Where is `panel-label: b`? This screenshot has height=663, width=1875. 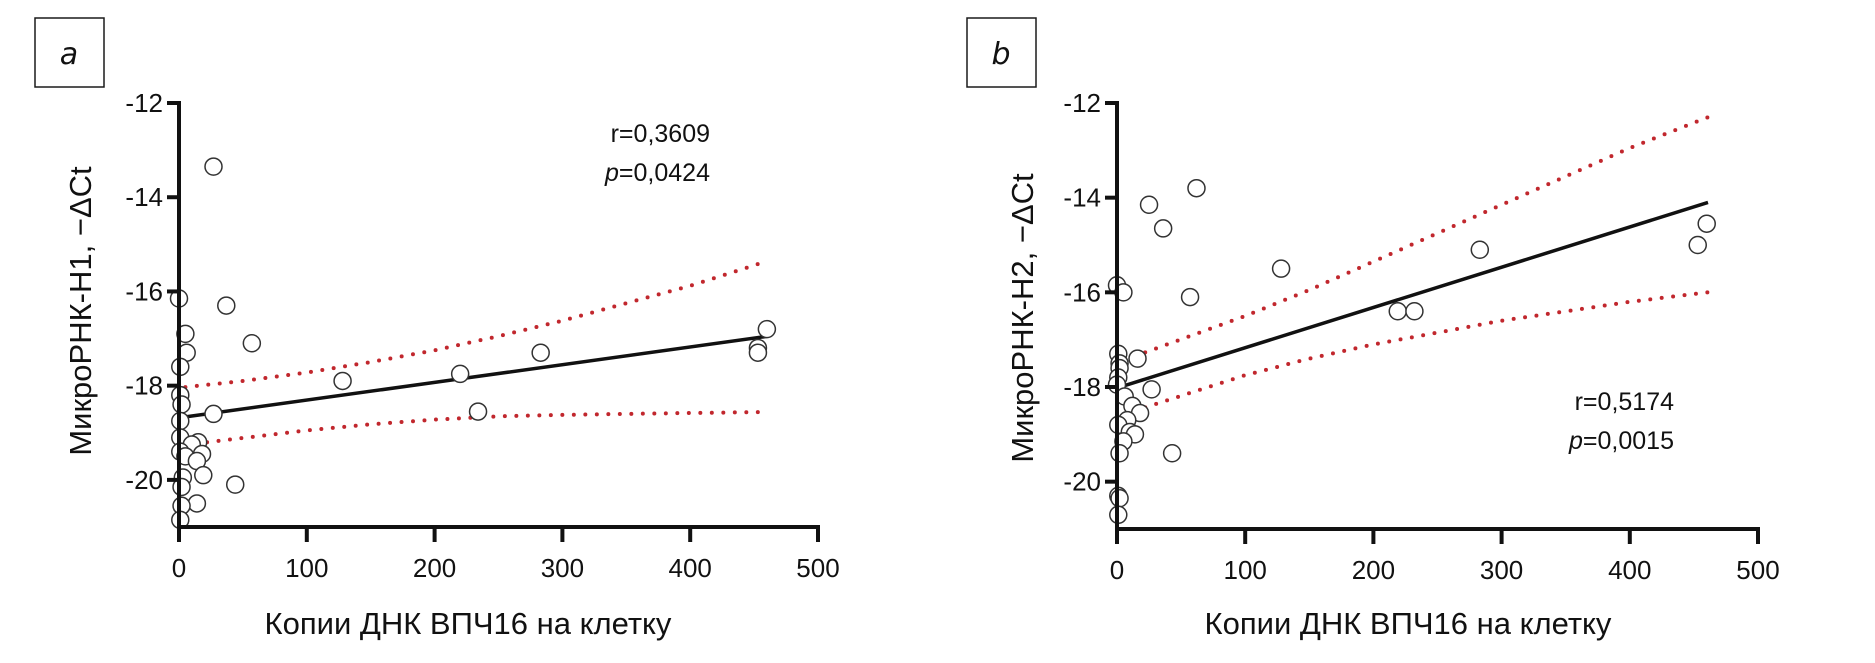 panel-label: b is located at coordinates (1000, 54).